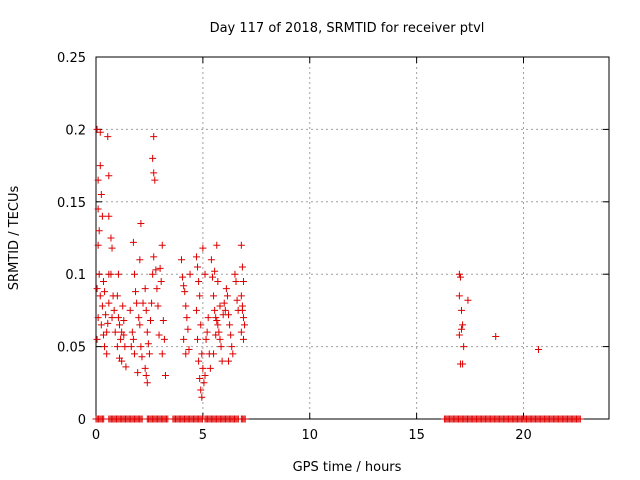 The image size is (640, 480). I want to click on y-tick-label: 0.15, so click(71, 203).